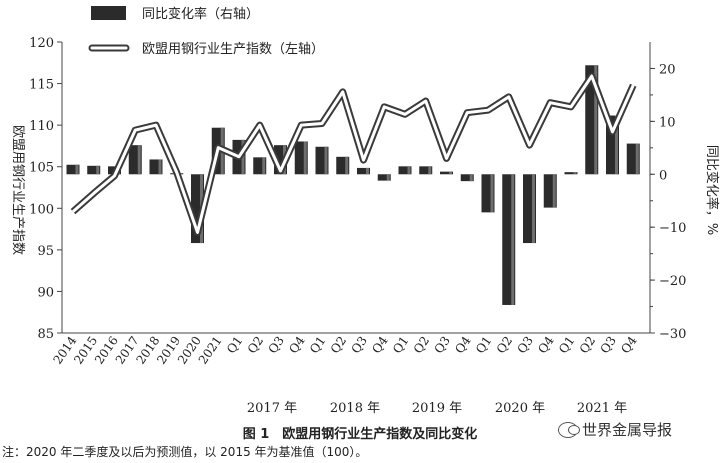 The width and height of the screenshot is (720, 463). I want to click on left-axis-title: 欧盟用钢行业生产指数, so click(17, 190).